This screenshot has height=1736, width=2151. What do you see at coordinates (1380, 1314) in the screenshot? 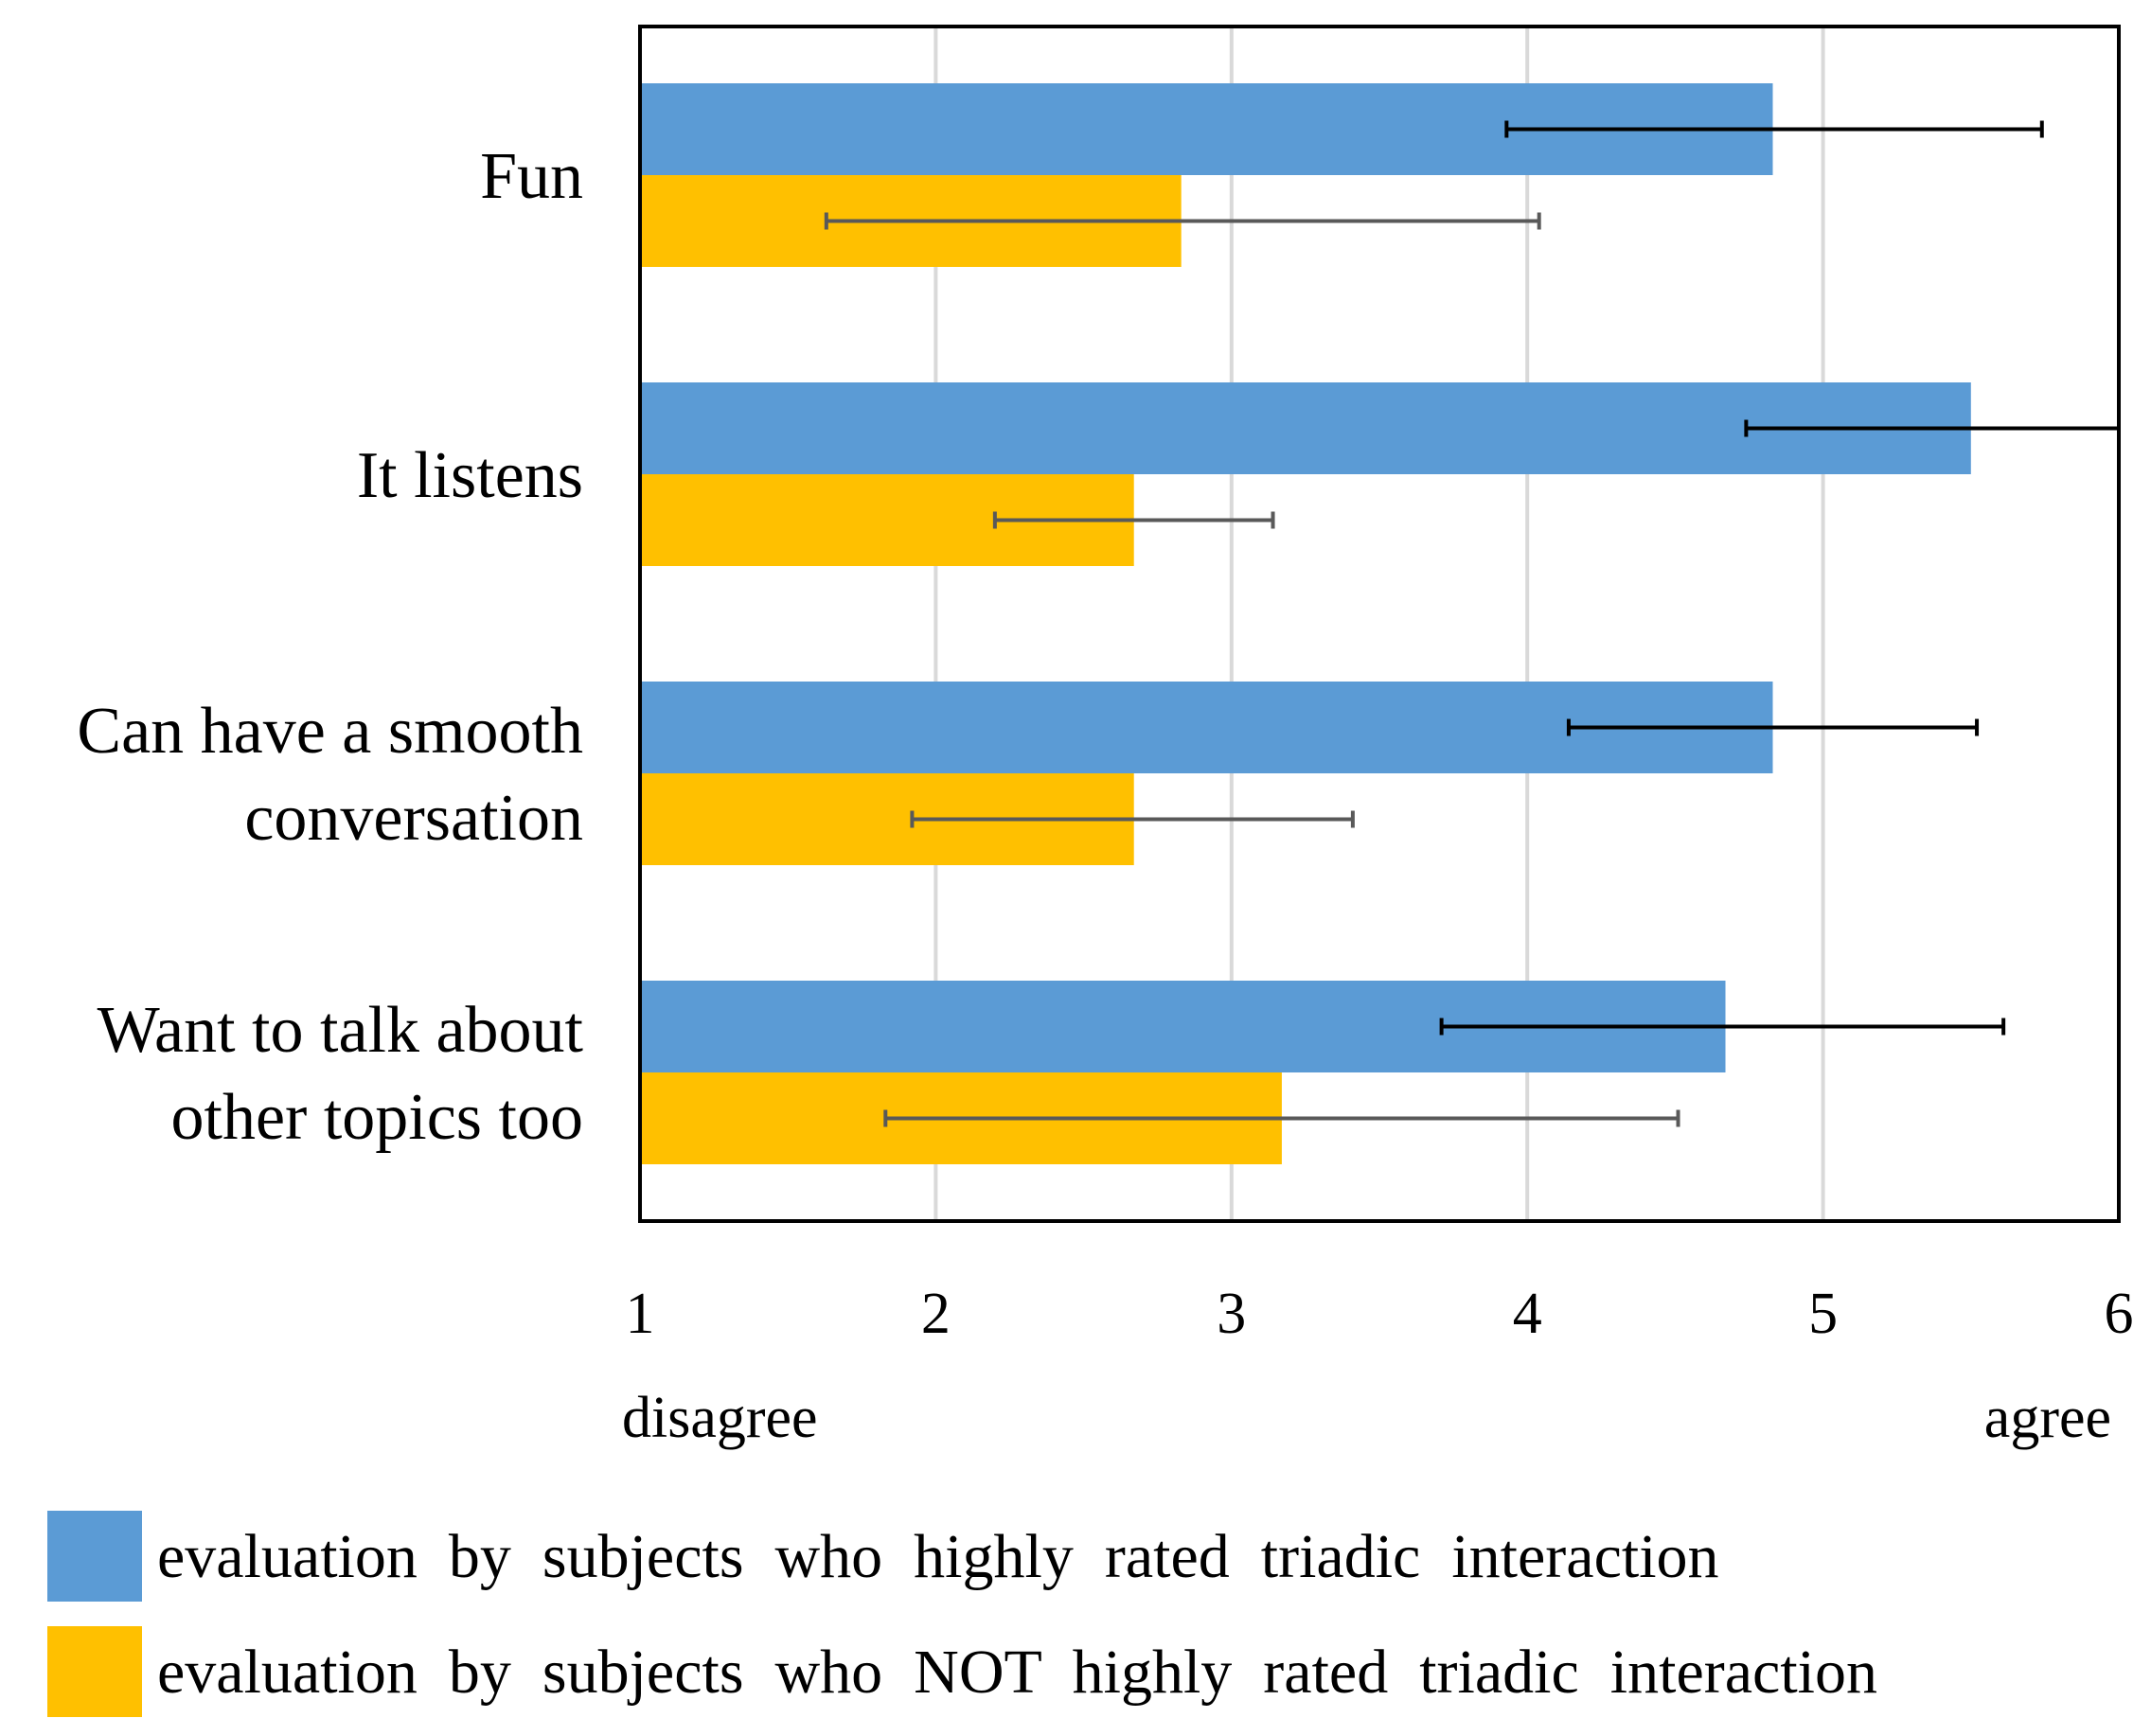
I see `x-axis-tick-labels: 1 2 3 4 5 6` at bounding box center [1380, 1314].